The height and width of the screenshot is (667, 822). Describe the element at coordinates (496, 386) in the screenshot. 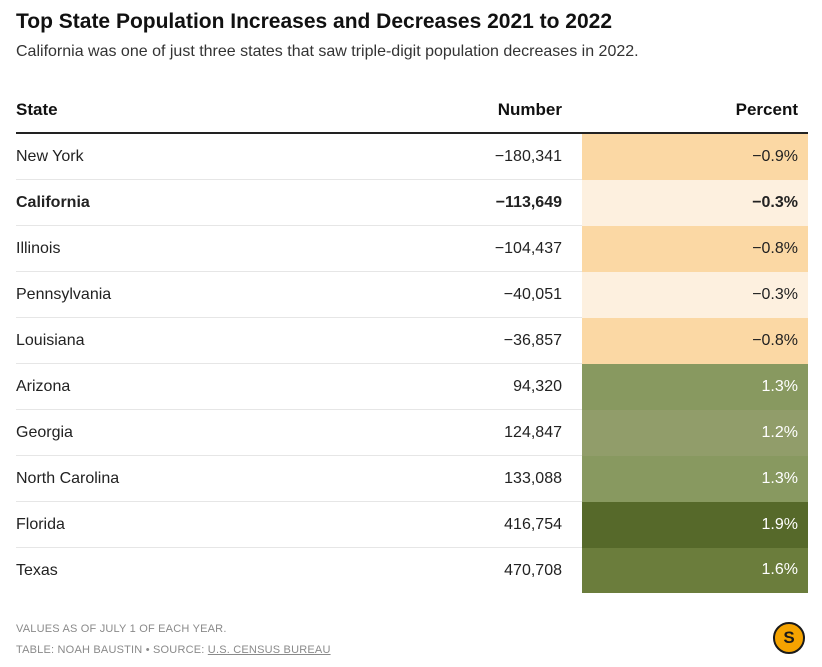

I see `cell-number: 94,320` at that location.